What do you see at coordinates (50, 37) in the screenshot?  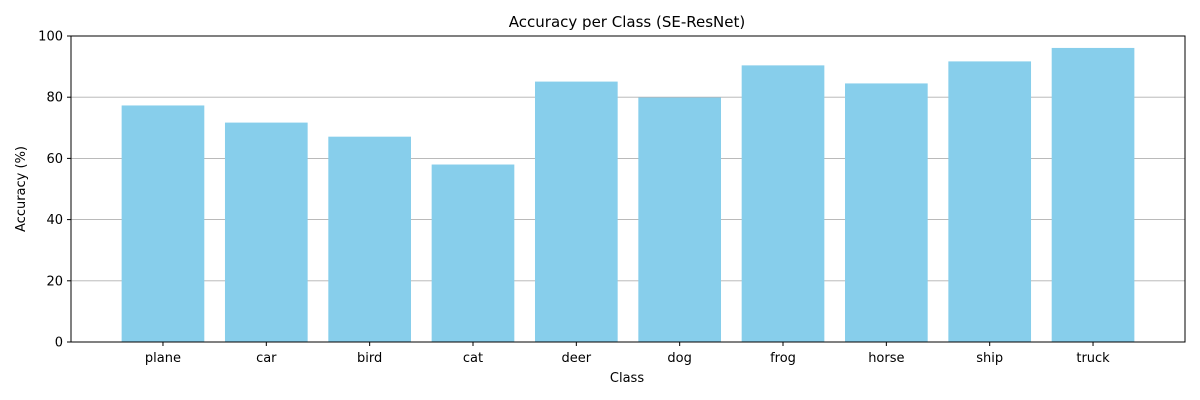 I see `y-tick-label-100: 100` at bounding box center [50, 37].